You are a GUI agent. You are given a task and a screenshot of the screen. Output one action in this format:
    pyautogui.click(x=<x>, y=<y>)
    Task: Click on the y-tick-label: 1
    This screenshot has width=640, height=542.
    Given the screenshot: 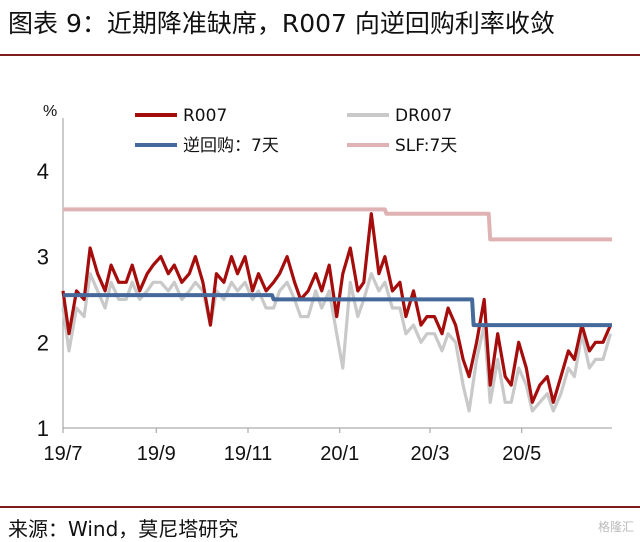 What is the action you would take?
    pyautogui.click(x=43, y=428)
    